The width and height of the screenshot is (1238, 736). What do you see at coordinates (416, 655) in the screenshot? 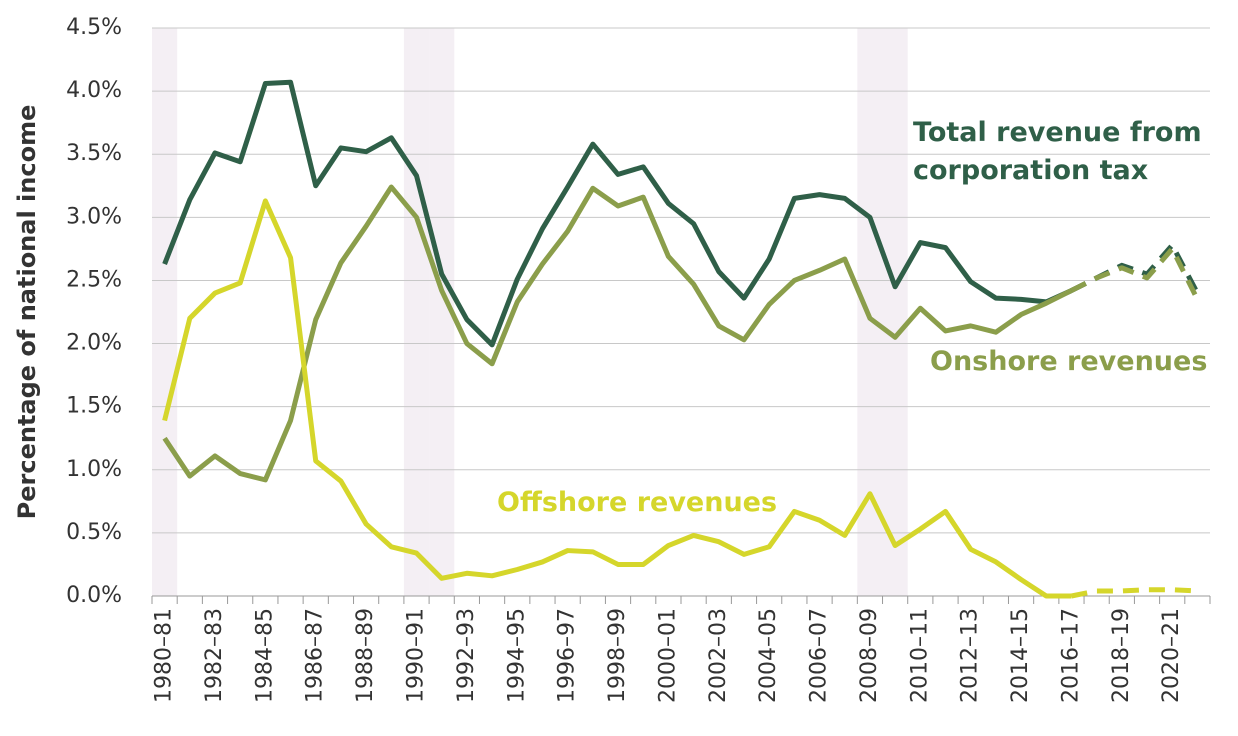
I see `x-tick-label: 1990–91` at bounding box center [416, 655].